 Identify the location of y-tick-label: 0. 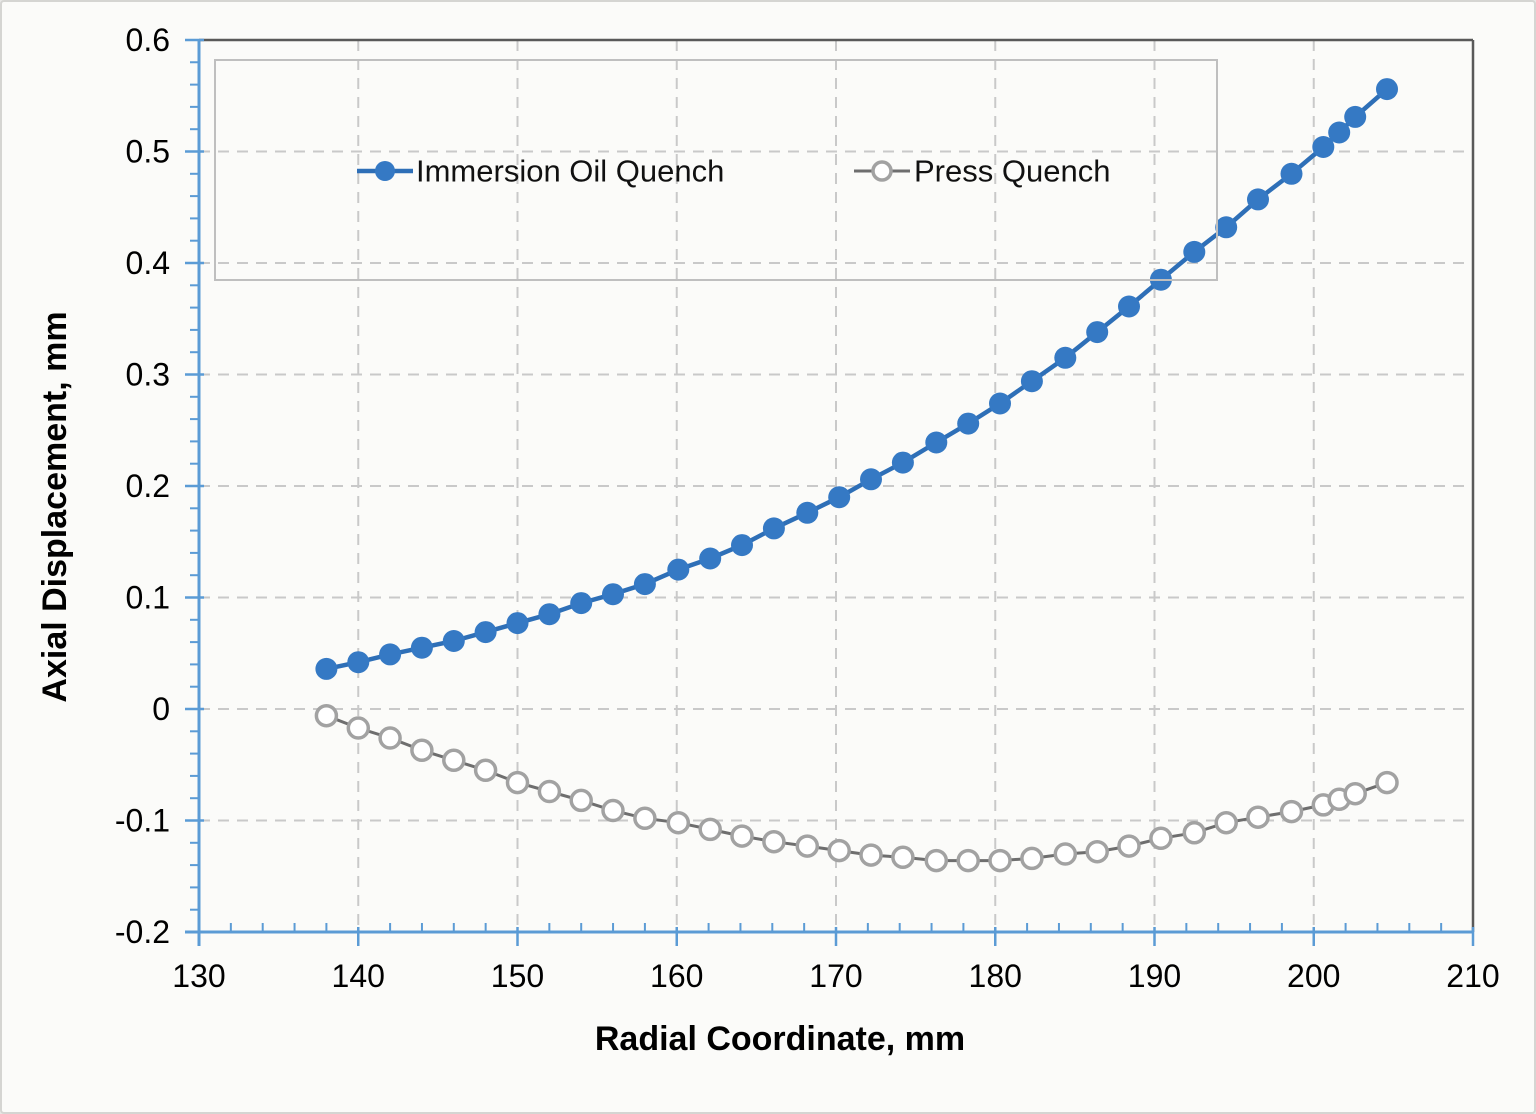
(161, 709).